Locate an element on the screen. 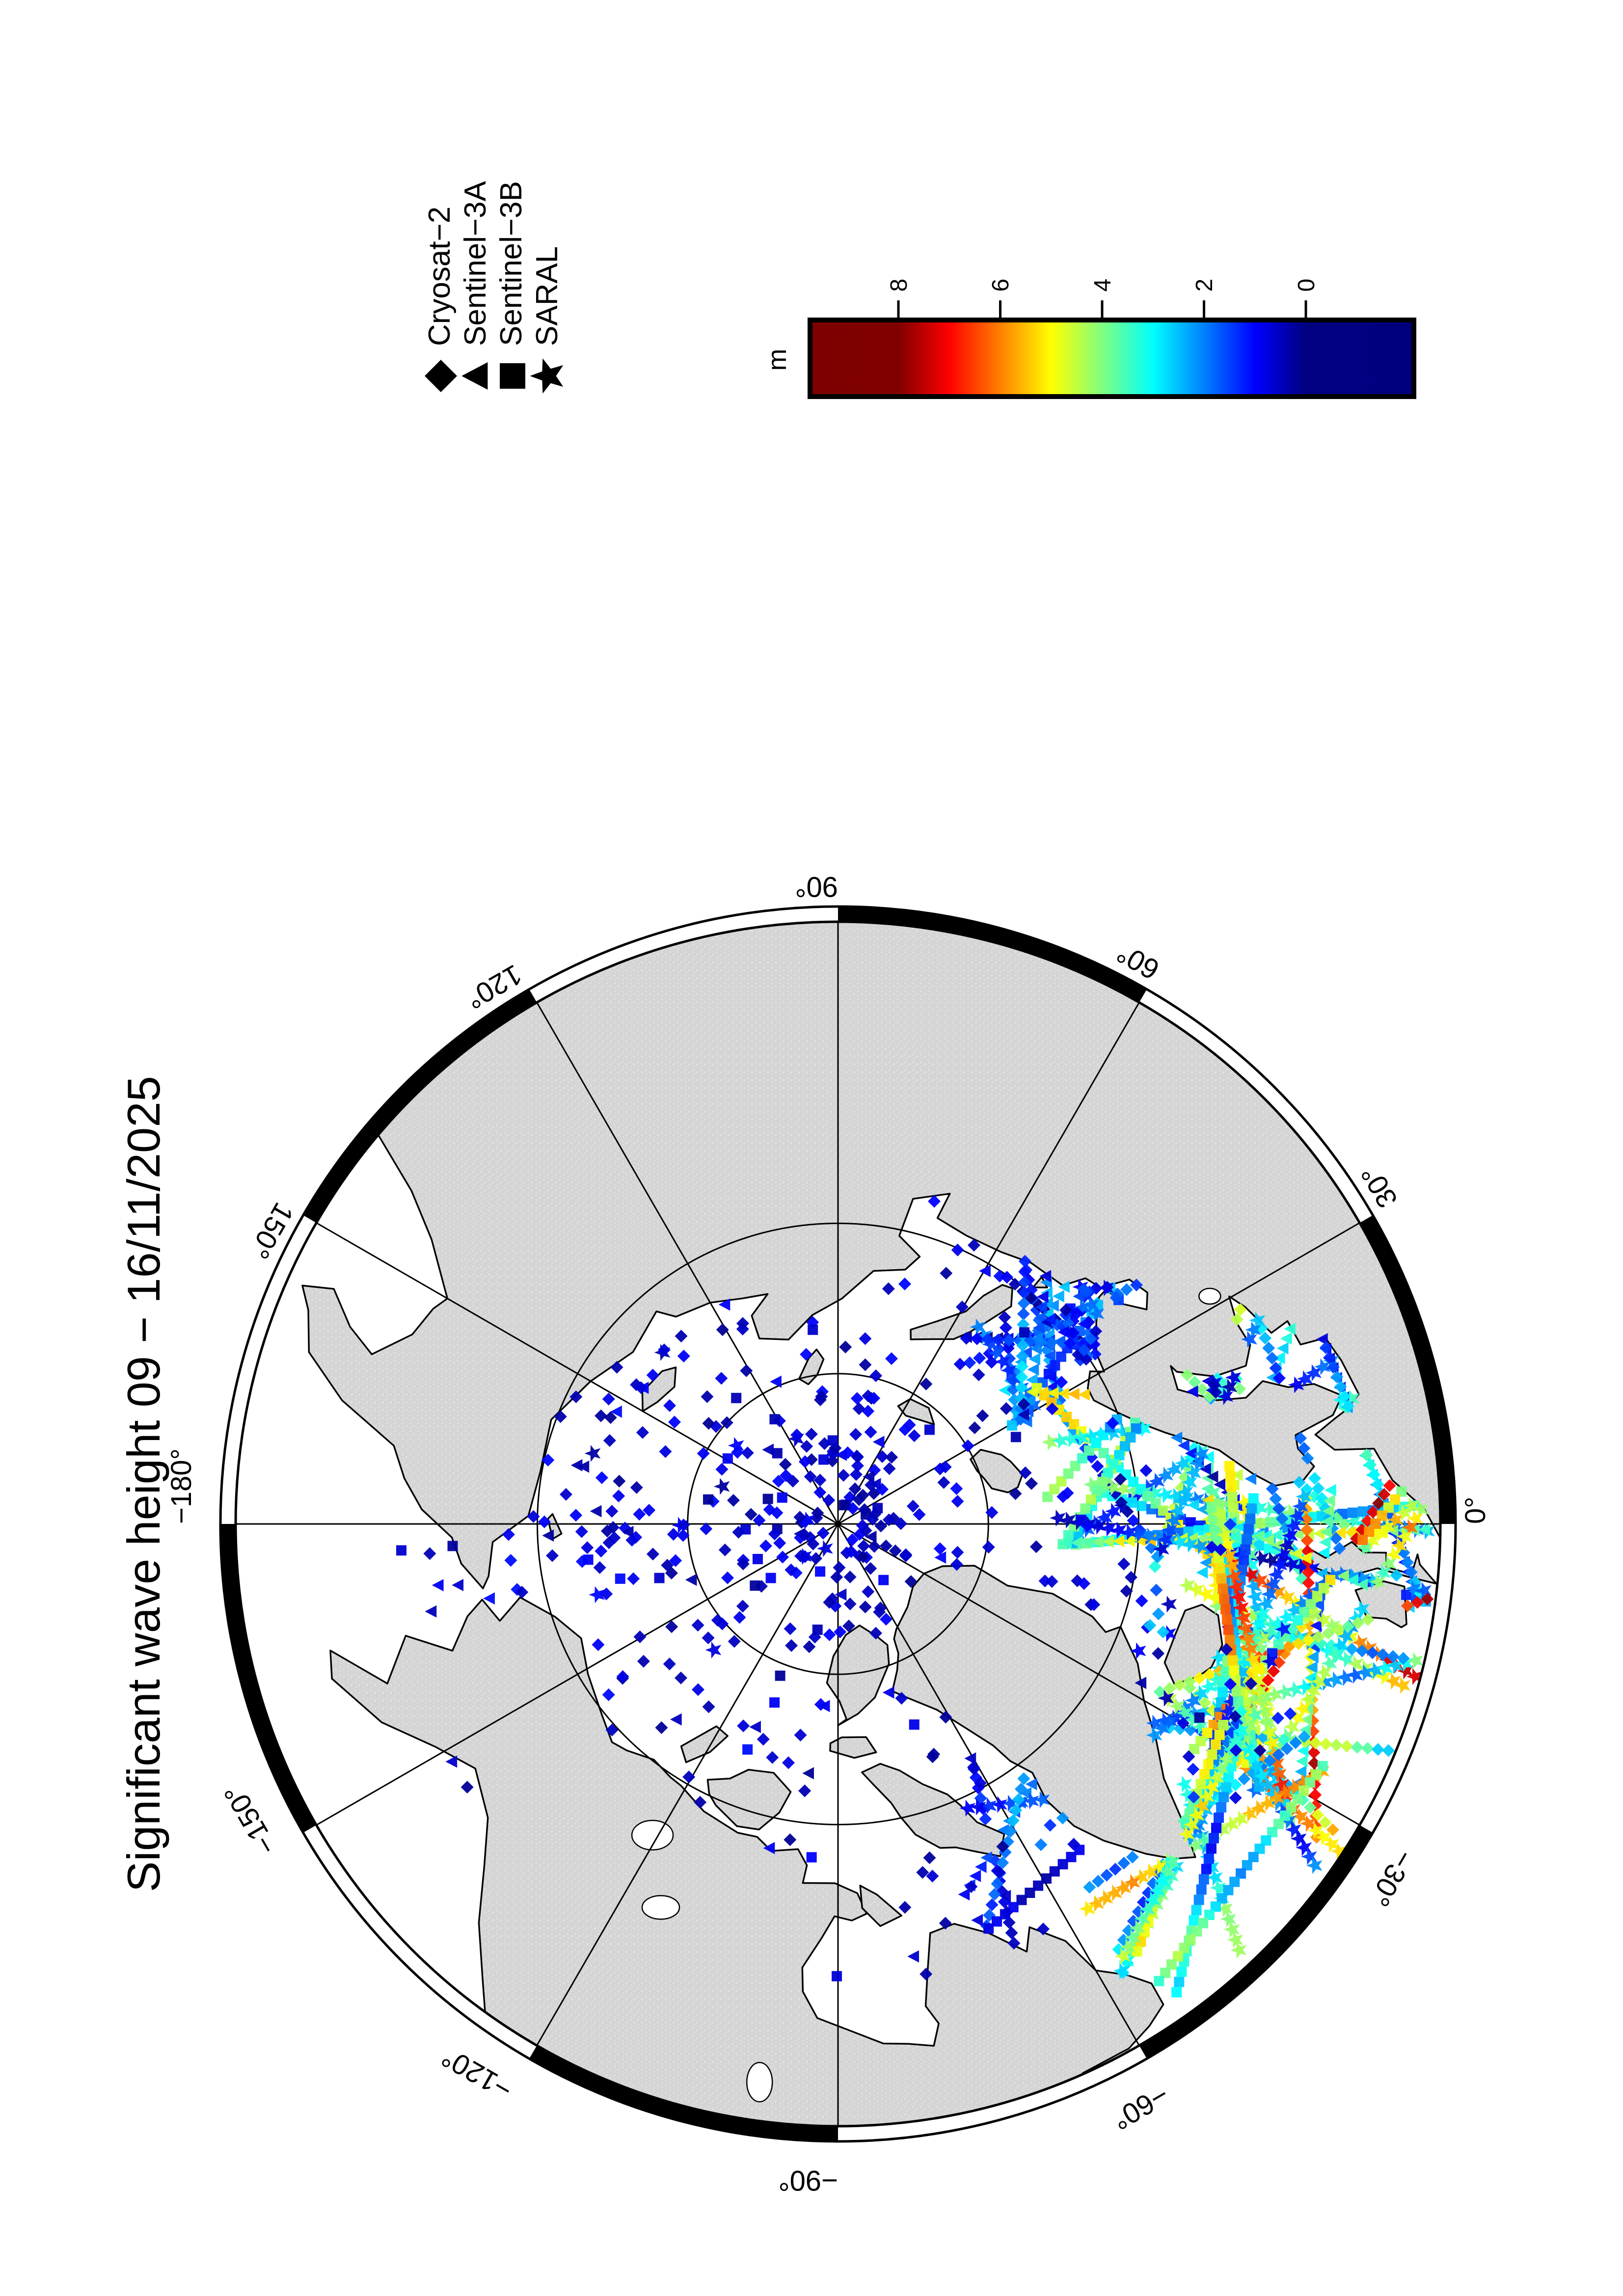 This screenshot has width=1623, height=2296. diamond-icon is located at coordinates (441, 376).